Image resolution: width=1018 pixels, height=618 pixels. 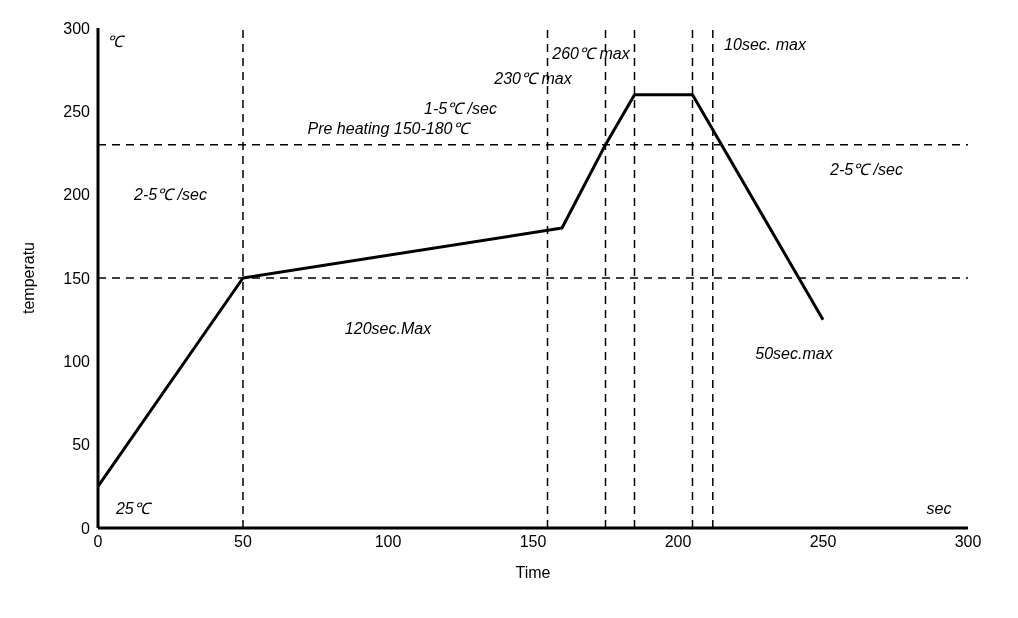 What do you see at coordinates (86, 528) in the screenshot?
I see `y-tick-label: 0` at bounding box center [86, 528].